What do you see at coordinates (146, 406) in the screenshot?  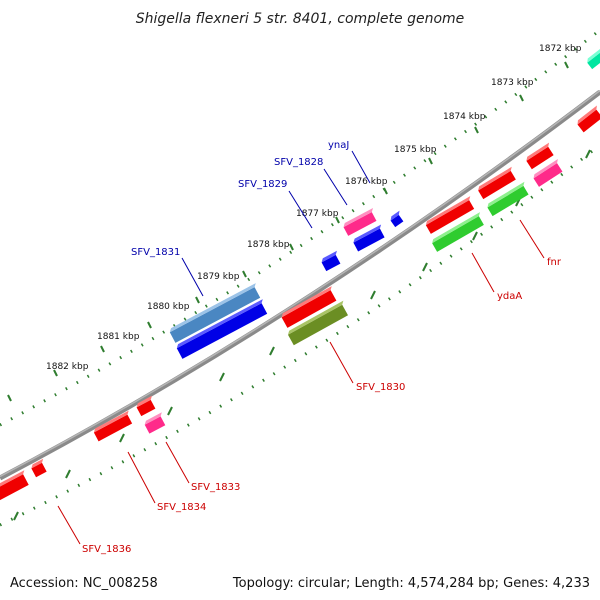 I see `gene-red-f` at bounding box center [146, 406].